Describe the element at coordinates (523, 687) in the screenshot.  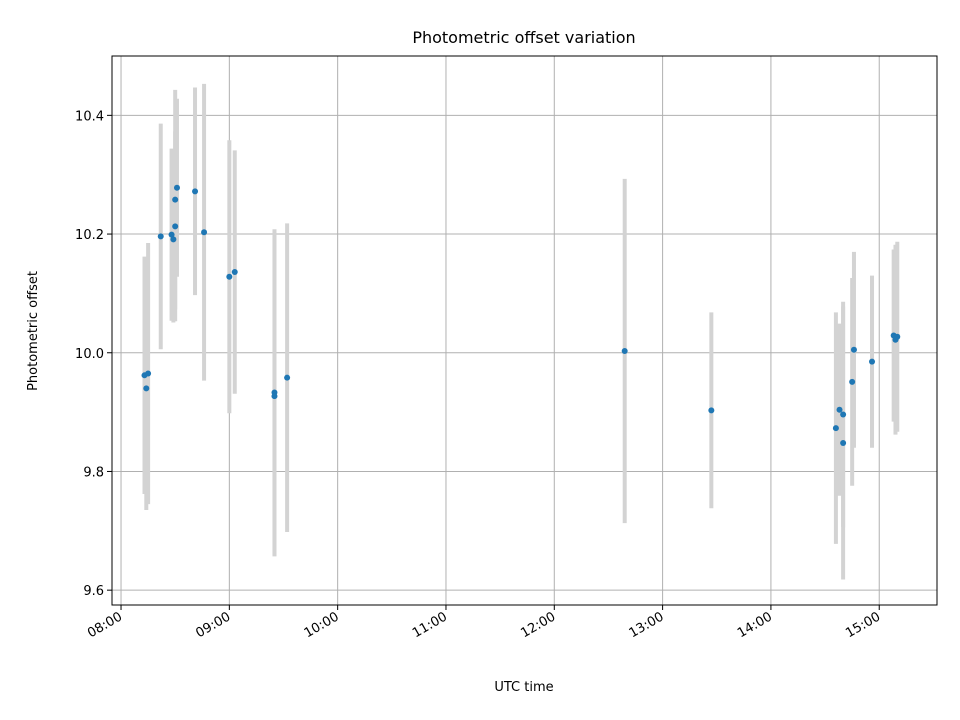
I see `x-axis-label: UTC time` at that location.